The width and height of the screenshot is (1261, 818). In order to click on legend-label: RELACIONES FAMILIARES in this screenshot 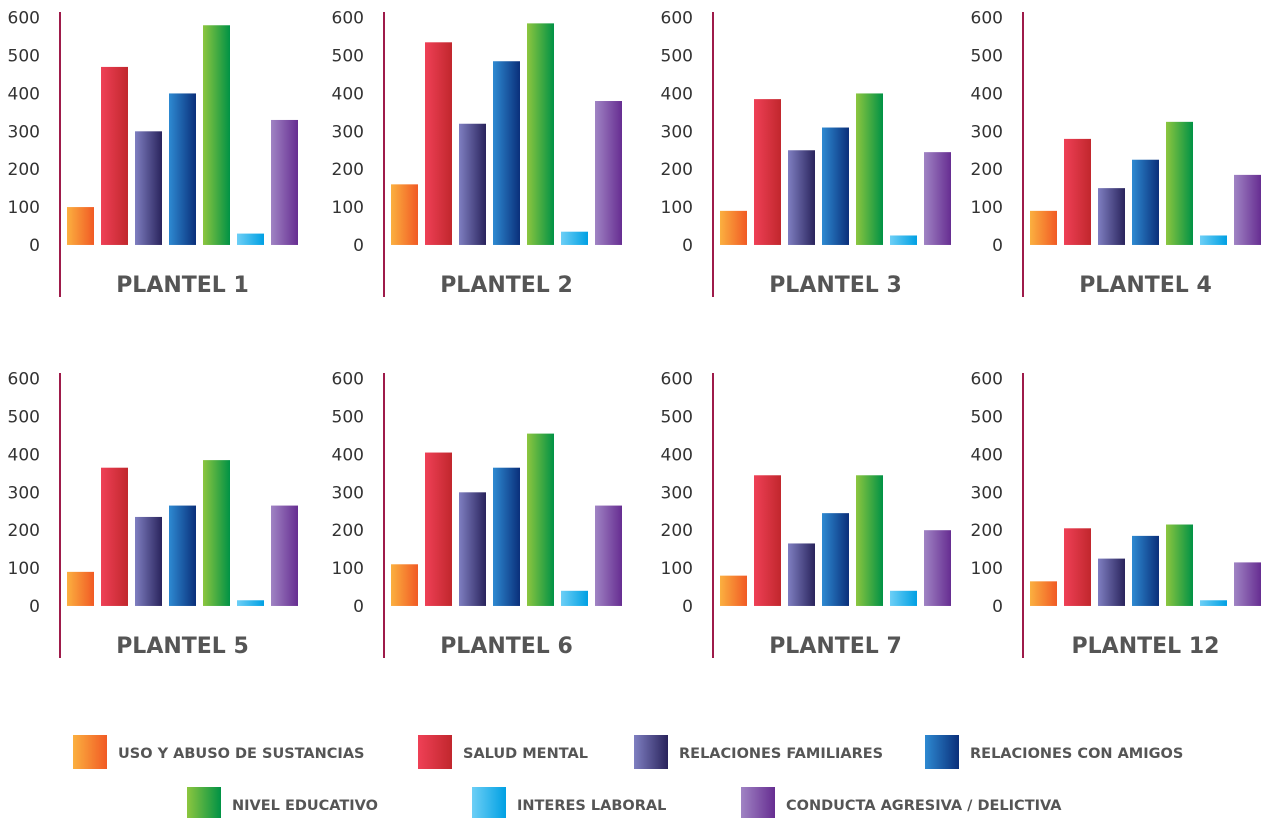, I will do `click(781, 754)`.